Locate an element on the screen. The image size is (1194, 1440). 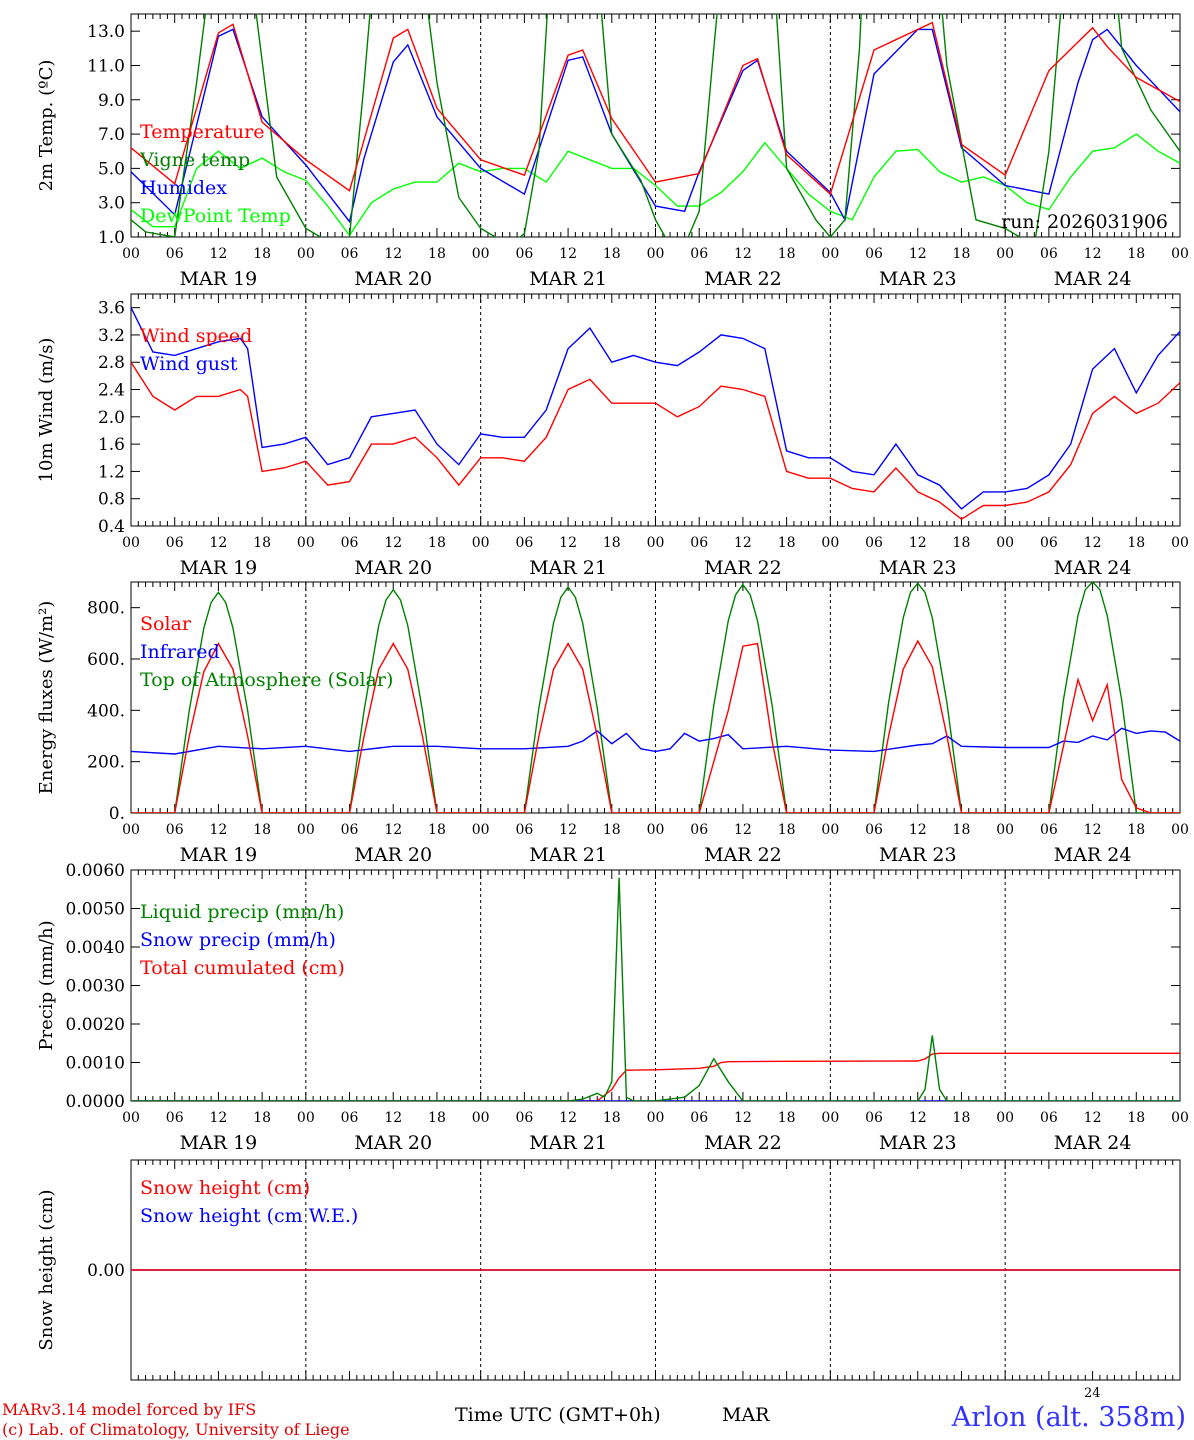
legend-entry: Humidex is located at coordinates (183, 188).